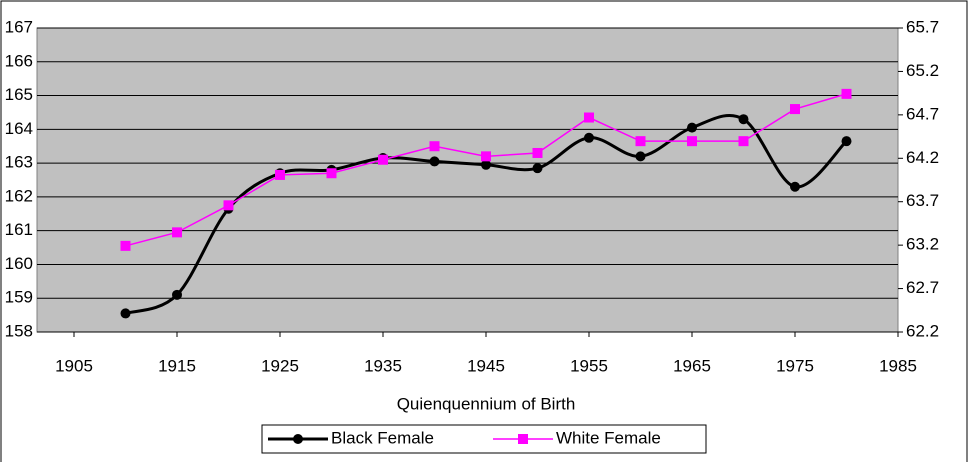 The height and width of the screenshot is (467, 968). What do you see at coordinates (692, 365) in the screenshot?
I see `x-tick-label: 1965` at bounding box center [692, 365].